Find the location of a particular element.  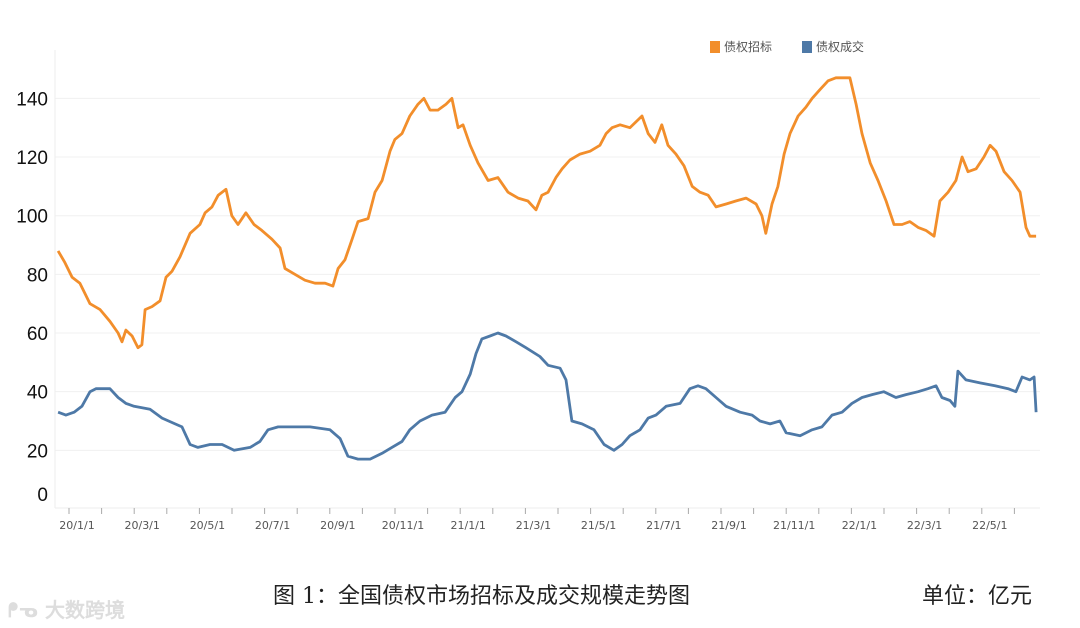

y-tick-label: 40 is located at coordinates (37, 393).